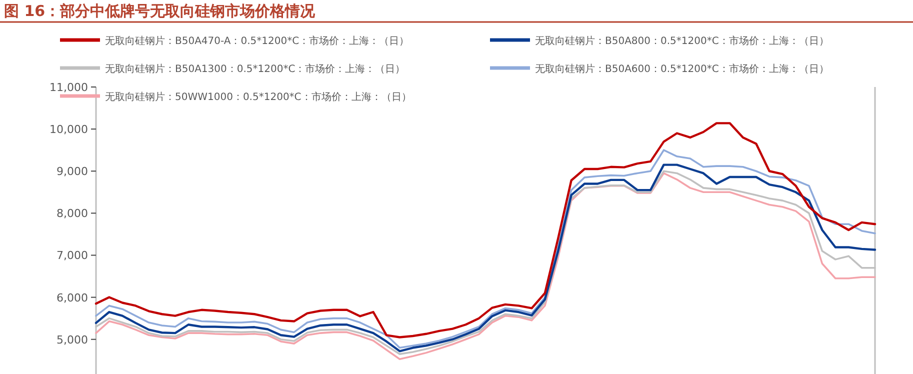  Describe the element at coordinates (160, 11) in the screenshot. I see `chart-title: 图 16：部分中低牌号无取向硅钢市场价格情况` at that location.